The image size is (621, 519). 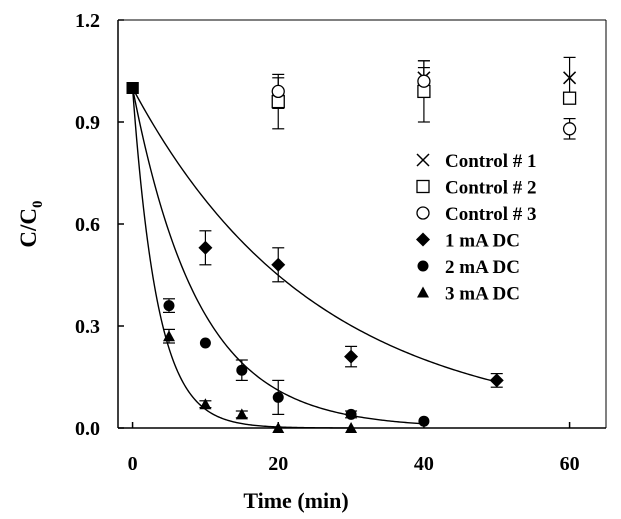 What do you see at coordinates (87, 123) in the screenshot?
I see `y-tick-label: 0.9` at bounding box center [87, 123].